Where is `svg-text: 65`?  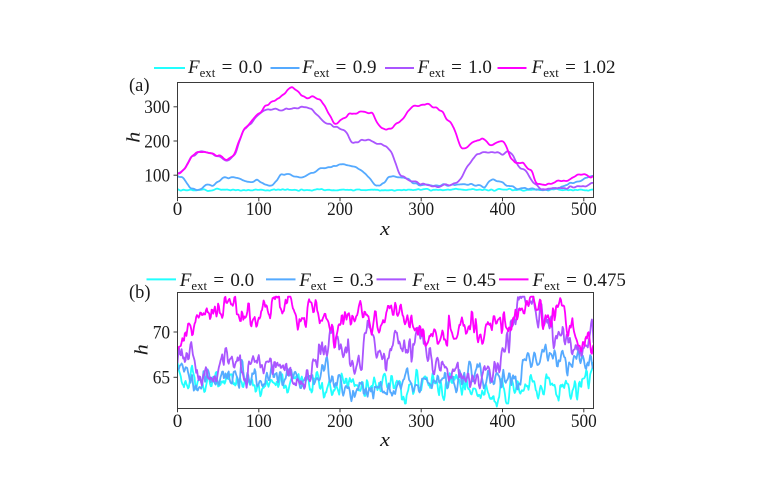
svg-text: 65 is located at coordinates (161, 378).